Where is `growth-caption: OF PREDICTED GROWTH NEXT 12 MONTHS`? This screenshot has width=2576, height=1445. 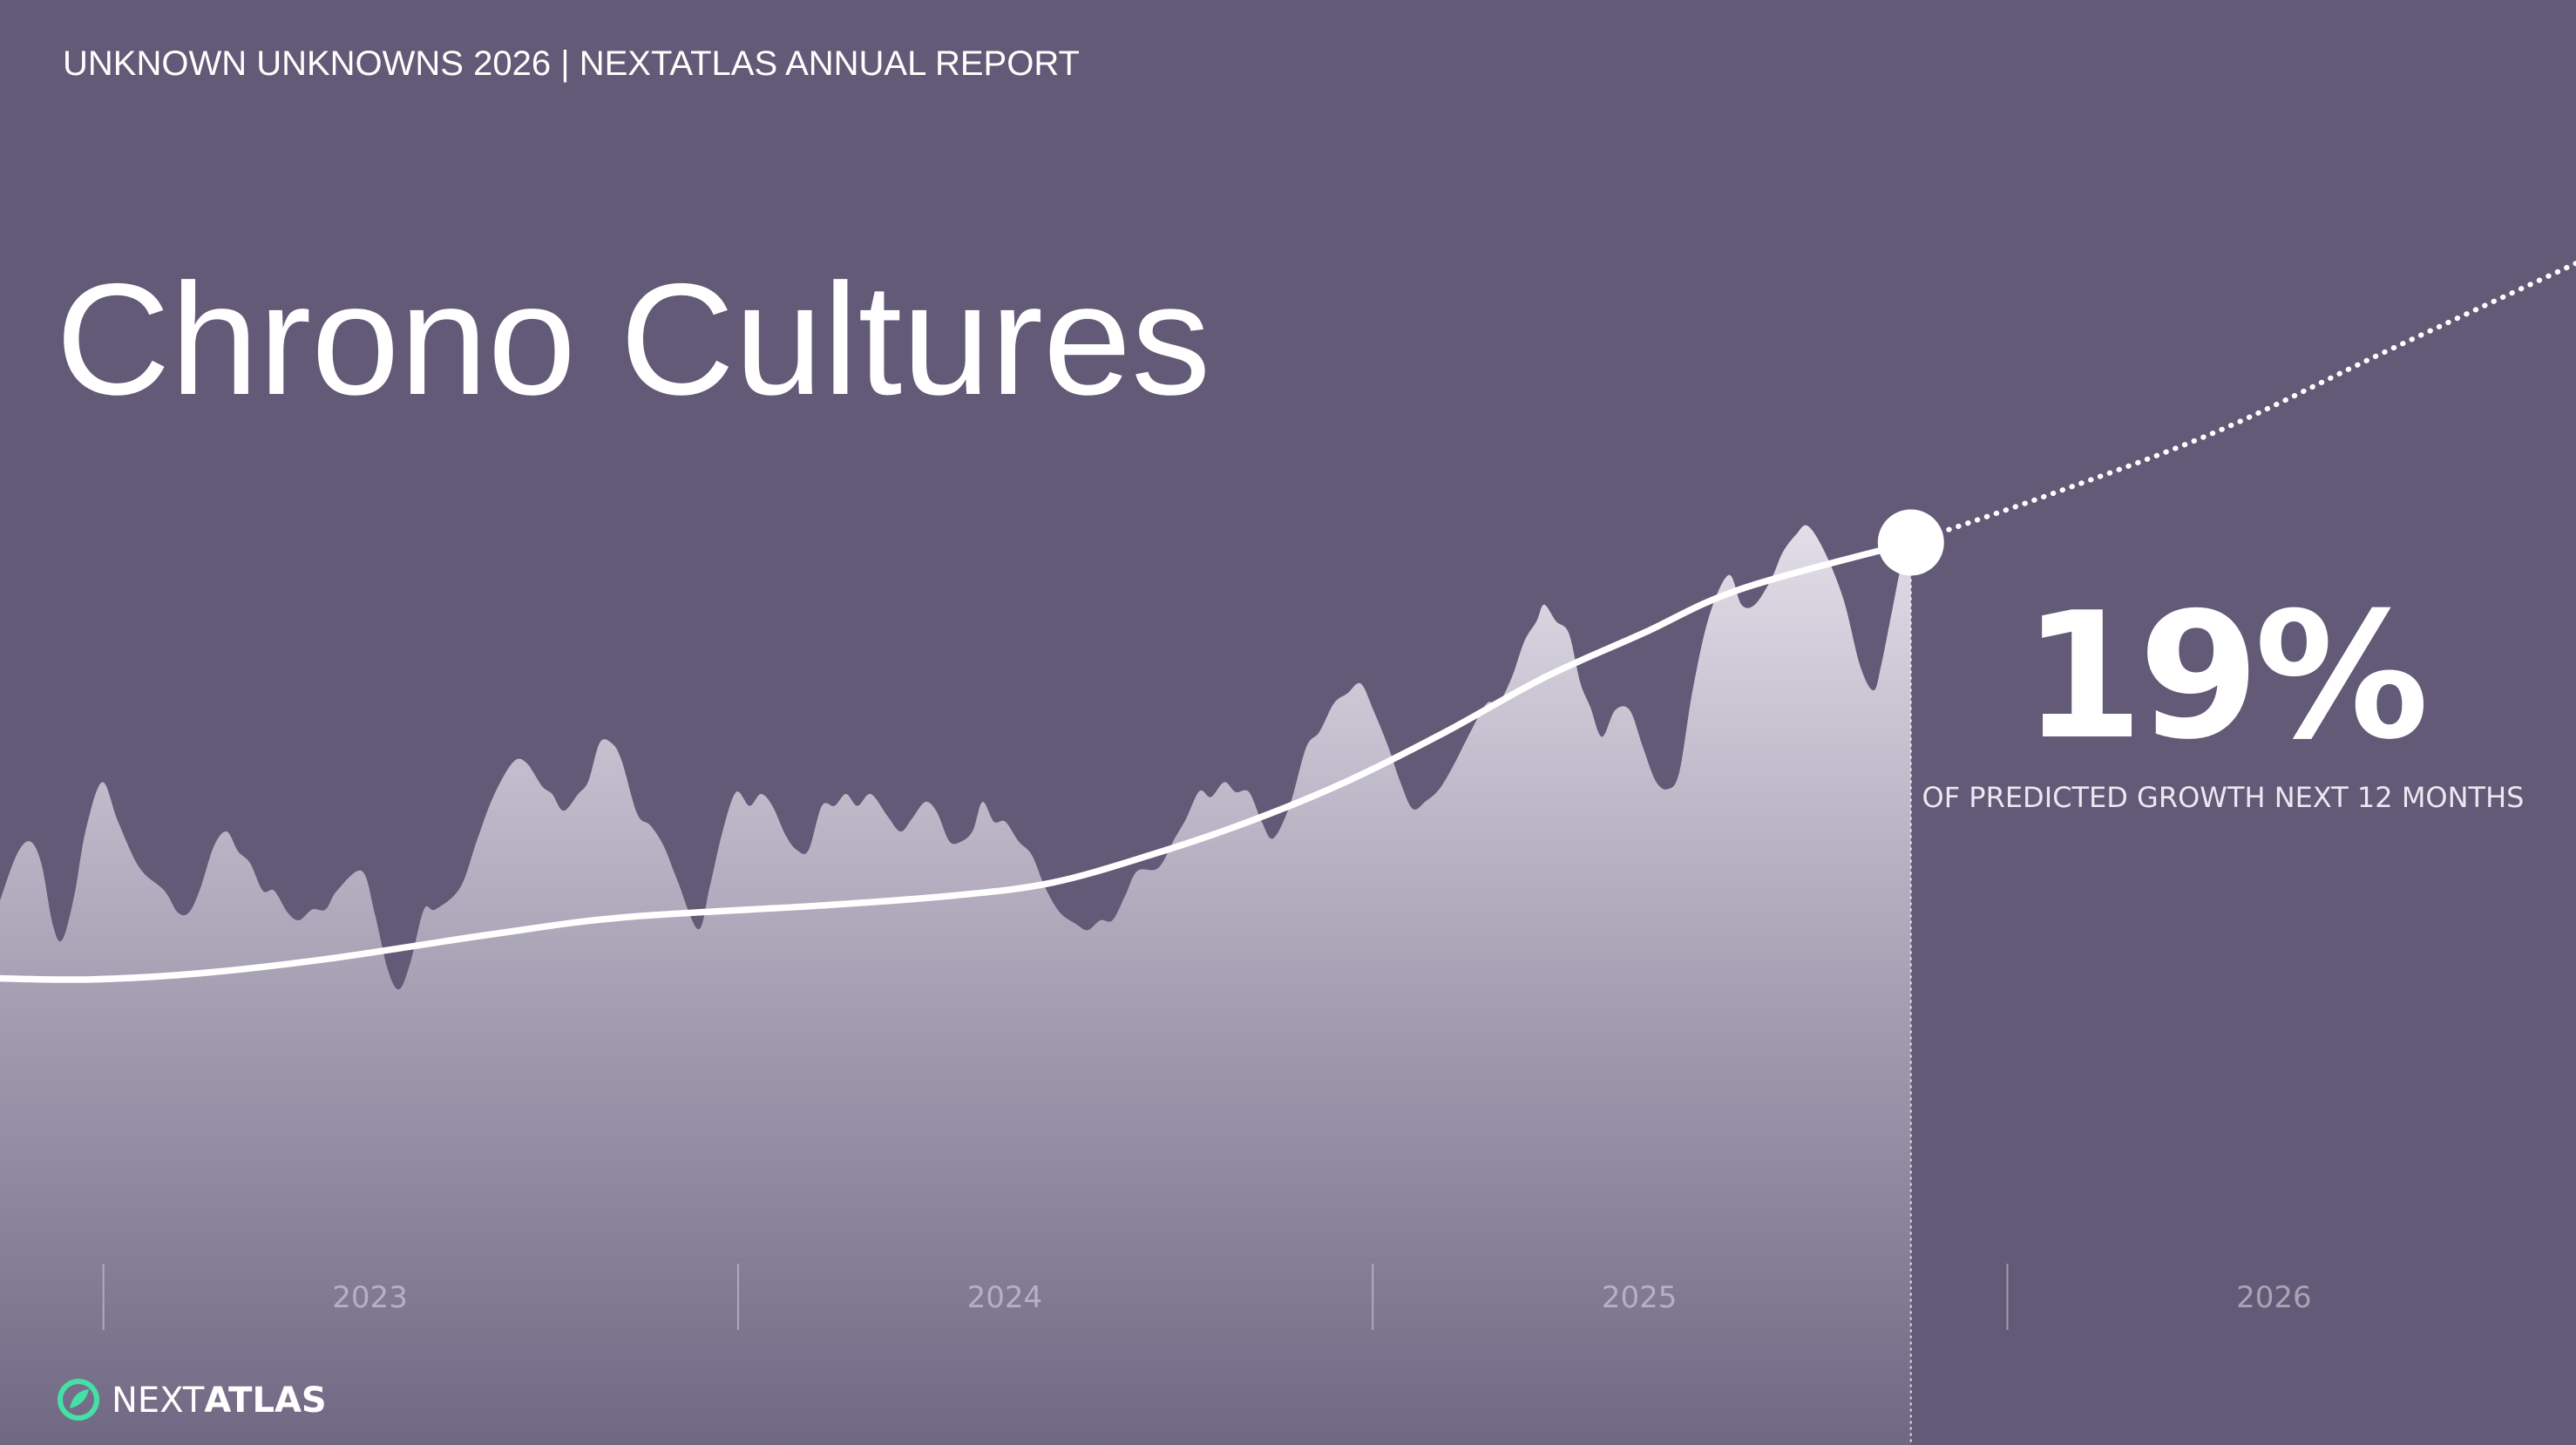 growth-caption: OF PREDICTED GROWTH NEXT 12 MONTHS is located at coordinates (2224, 797).